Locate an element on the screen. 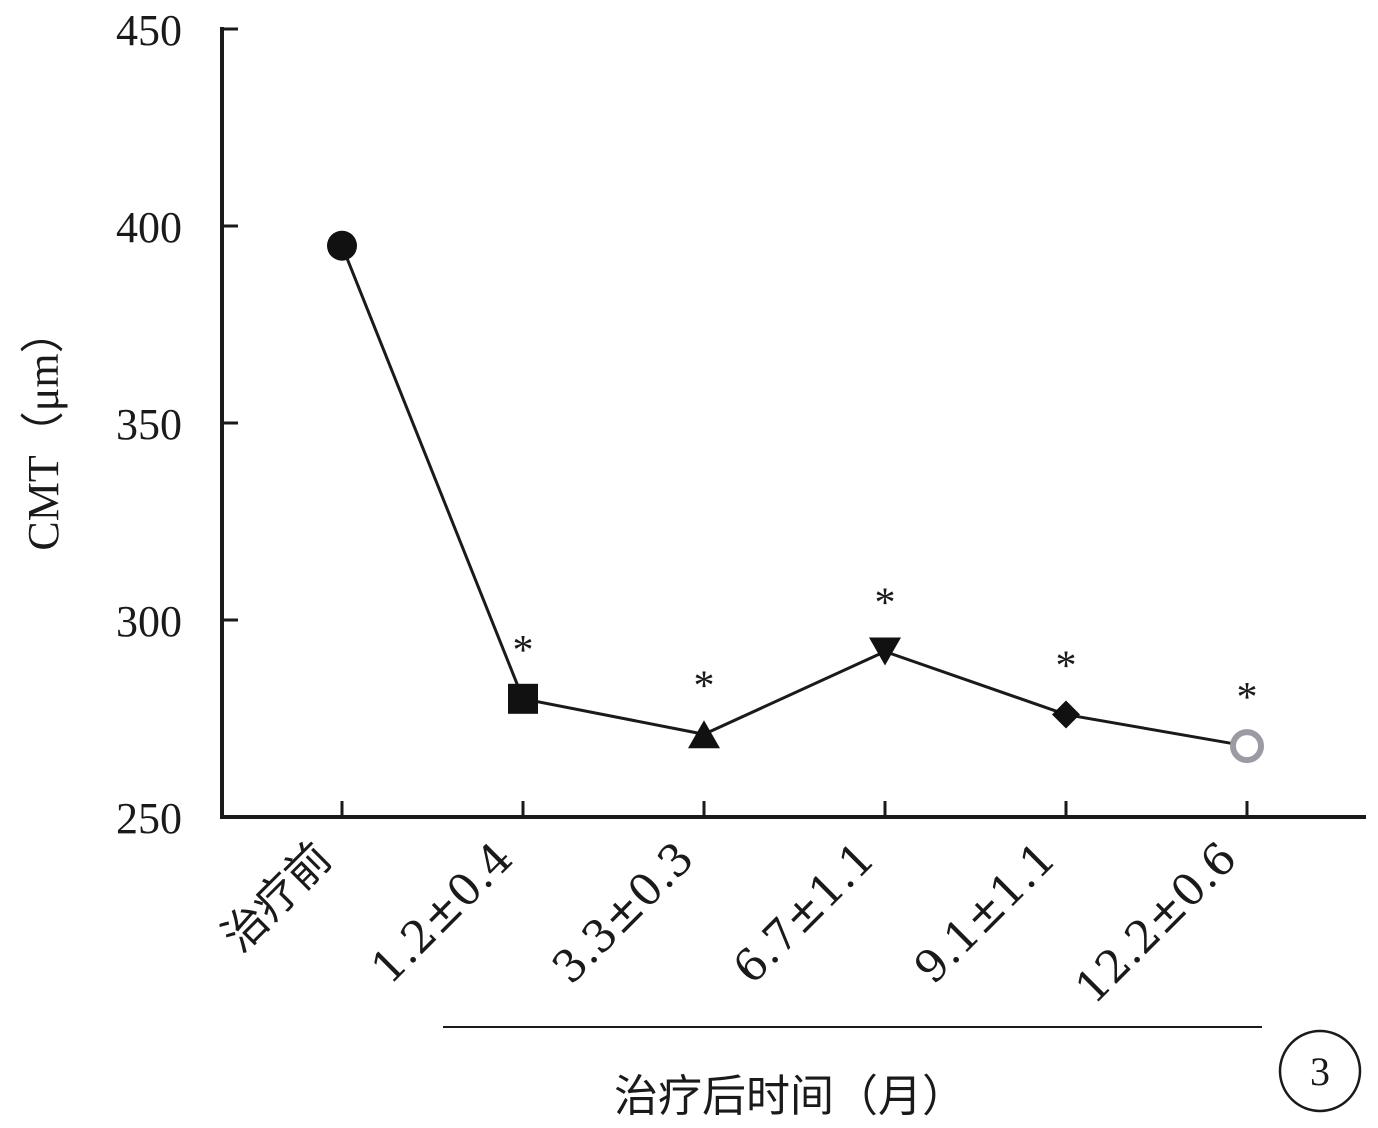 This screenshot has width=1378, height=1128. y-tick-label-300: 300 is located at coordinates (149, 621).